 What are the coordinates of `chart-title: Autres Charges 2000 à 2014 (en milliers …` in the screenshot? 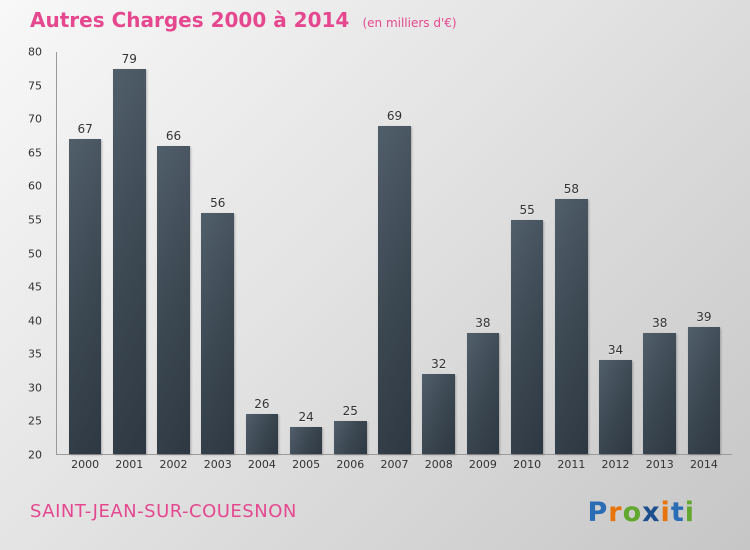 It's located at (243, 20).